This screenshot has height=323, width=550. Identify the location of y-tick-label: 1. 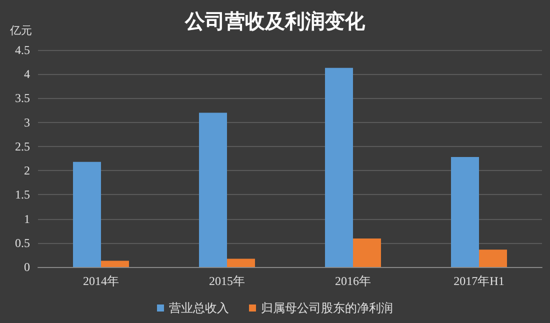
(27, 219).